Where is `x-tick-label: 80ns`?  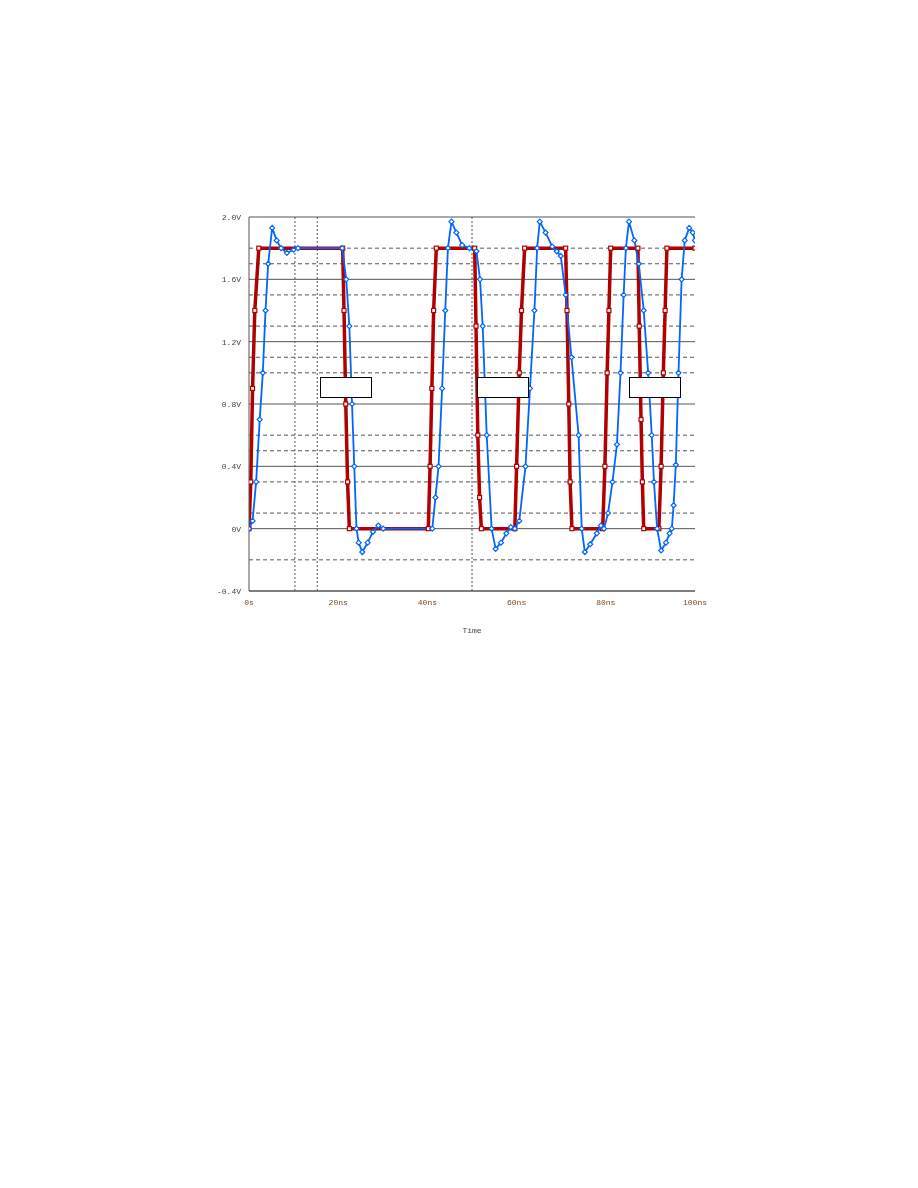 x-tick-label: 80ns is located at coordinates (606, 602).